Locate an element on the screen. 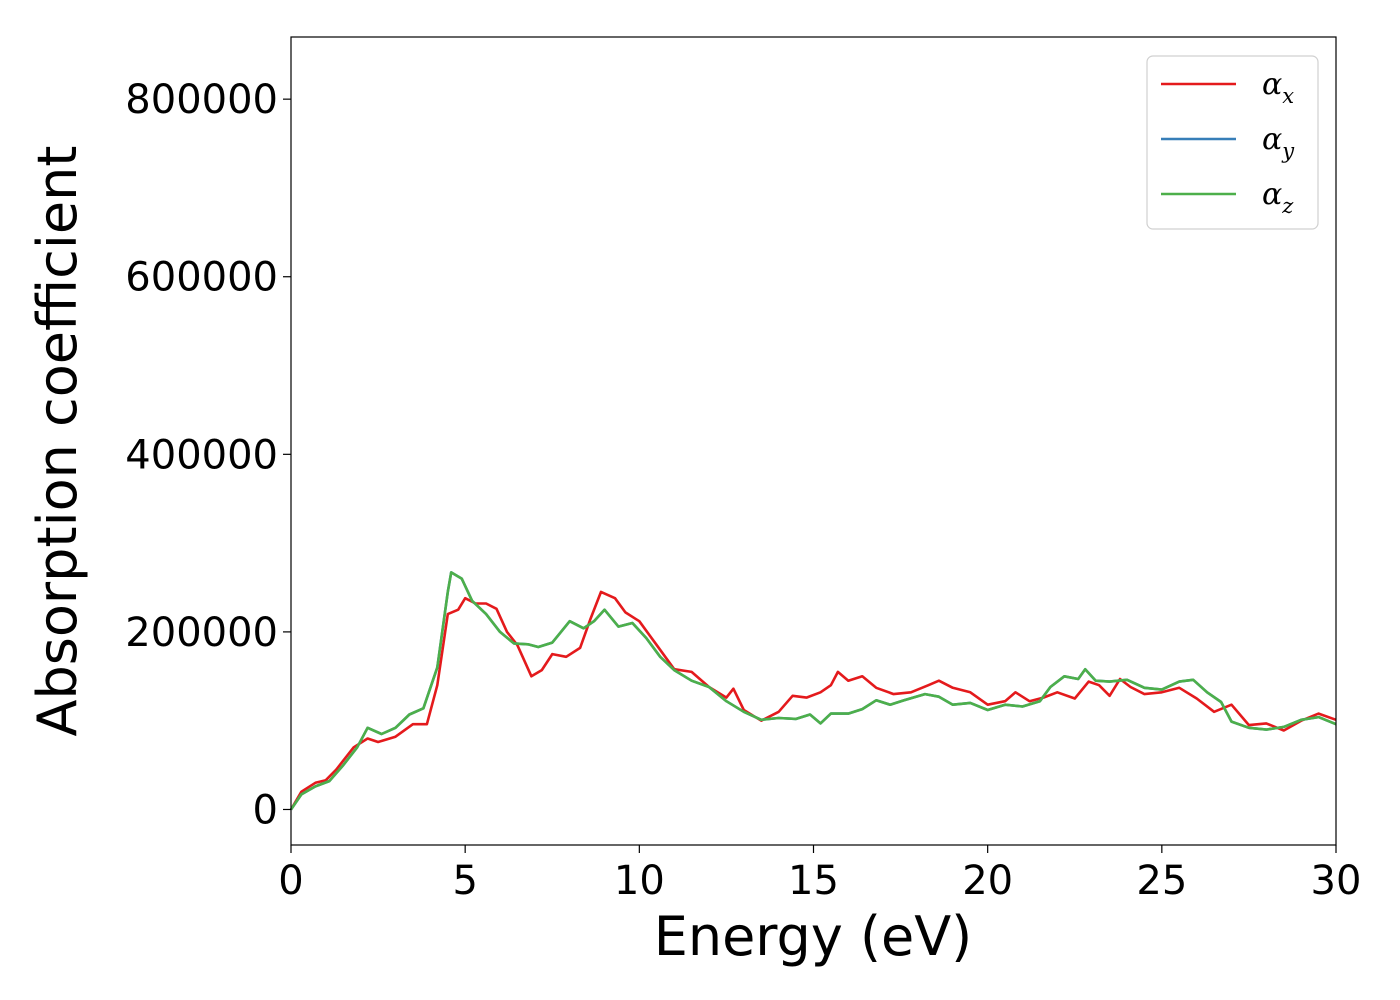 This screenshot has width=1400, height=1000. y-tick-label: 200000 is located at coordinates (201, 633).